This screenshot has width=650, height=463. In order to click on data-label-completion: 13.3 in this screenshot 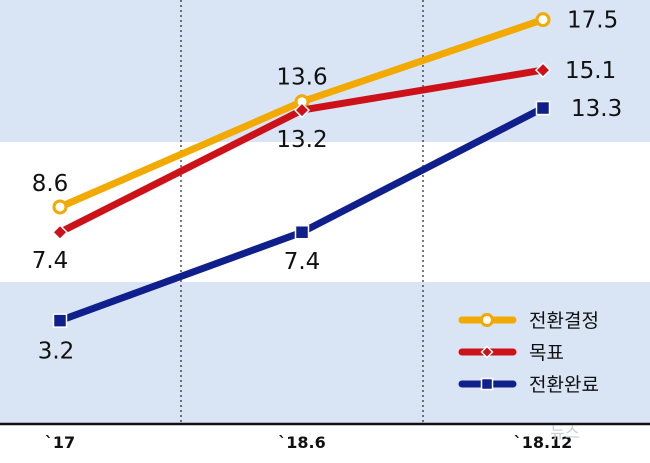, I will do `click(596, 109)`.